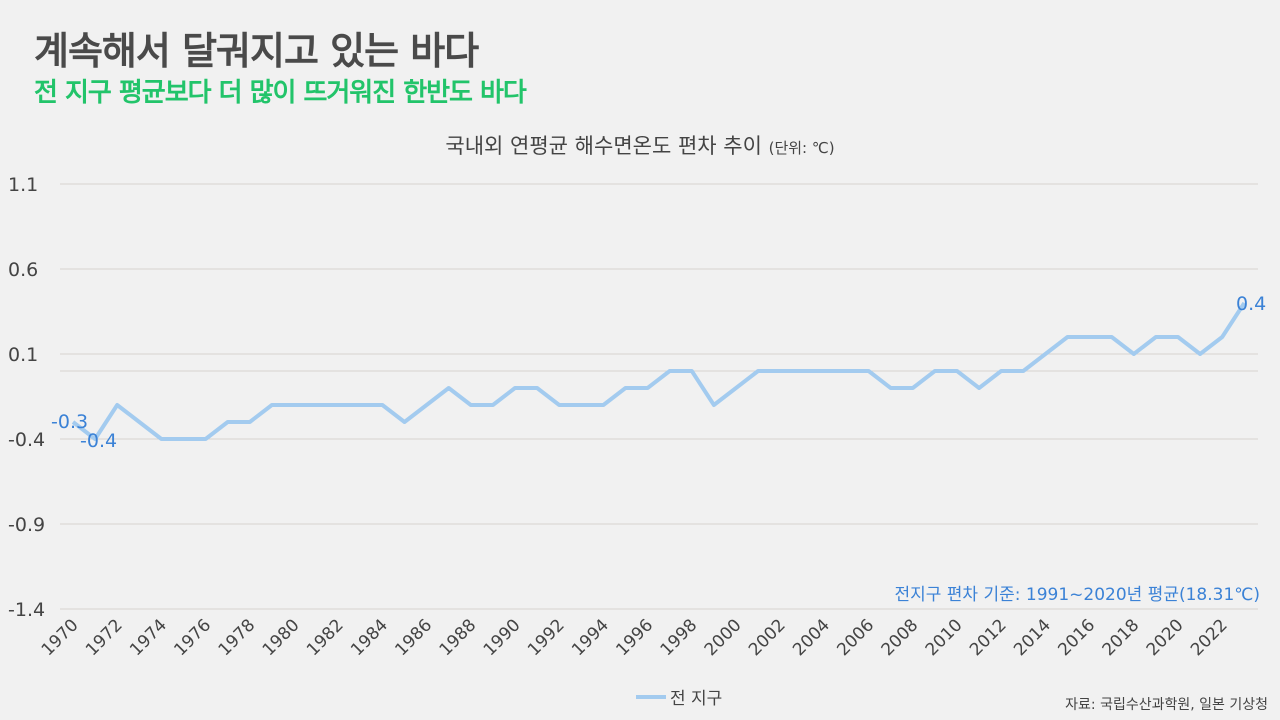 Image resolution: width=1280 pixels, height=720 pixels. What do you see at coordinates (1165, 637) in the screenshot?
I see `x-tick-label: 2020` at bounding box center [1165, 637].